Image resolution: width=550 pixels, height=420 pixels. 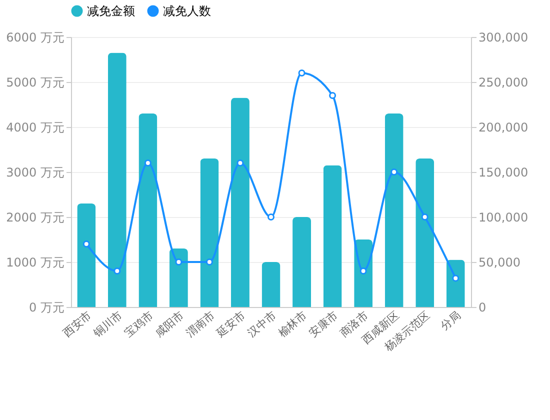 I want to click on y2-tick-label: 50,000, so click(x=499, y=263).